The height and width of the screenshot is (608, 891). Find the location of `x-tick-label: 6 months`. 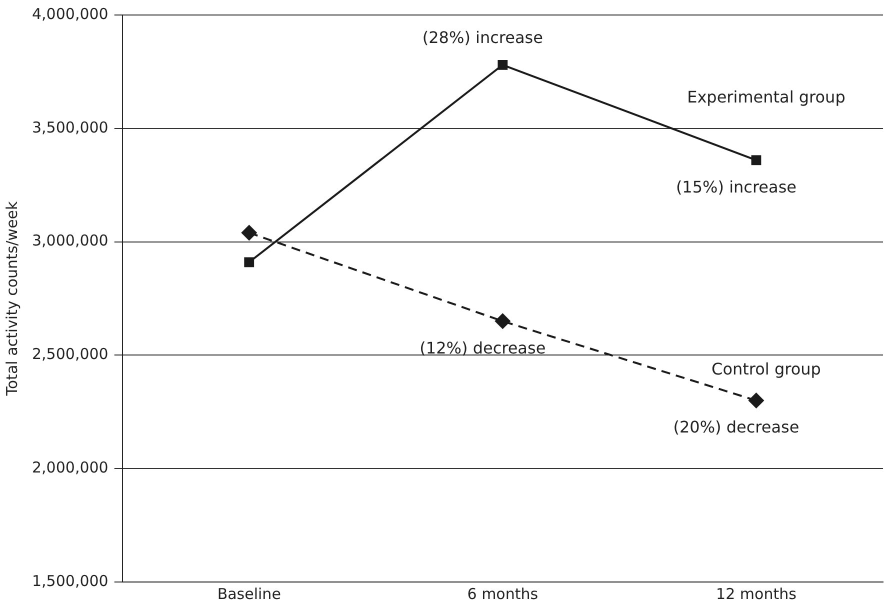

x-tick-label: 6 months is located at coordinates (502, 593).